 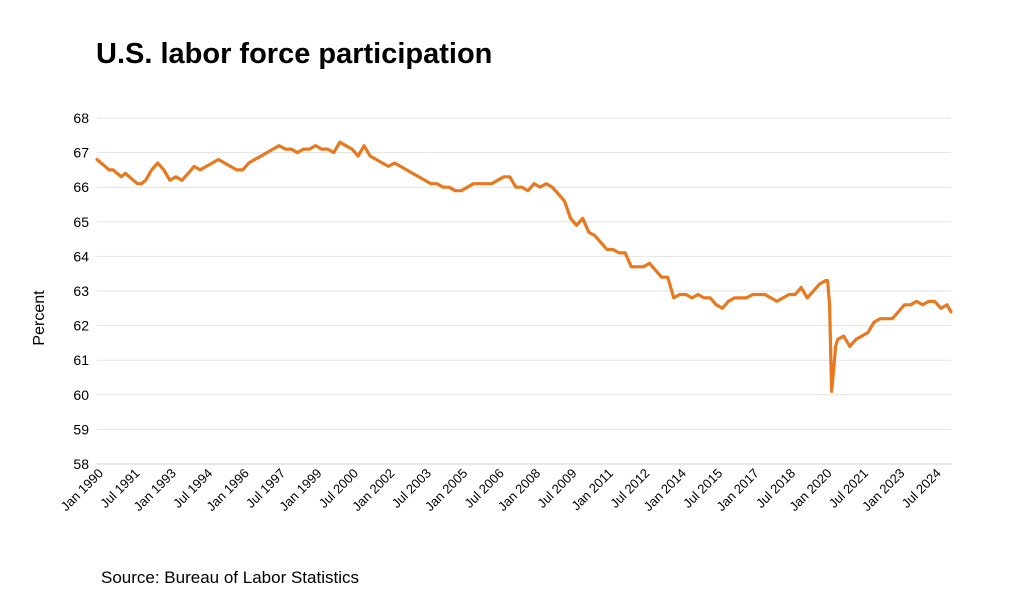 What do you see at coordinates (230, 577) in the screenshot?
I see `source-note: Source: Bureau of Labor Statistics` at bounding box center [230, 577].